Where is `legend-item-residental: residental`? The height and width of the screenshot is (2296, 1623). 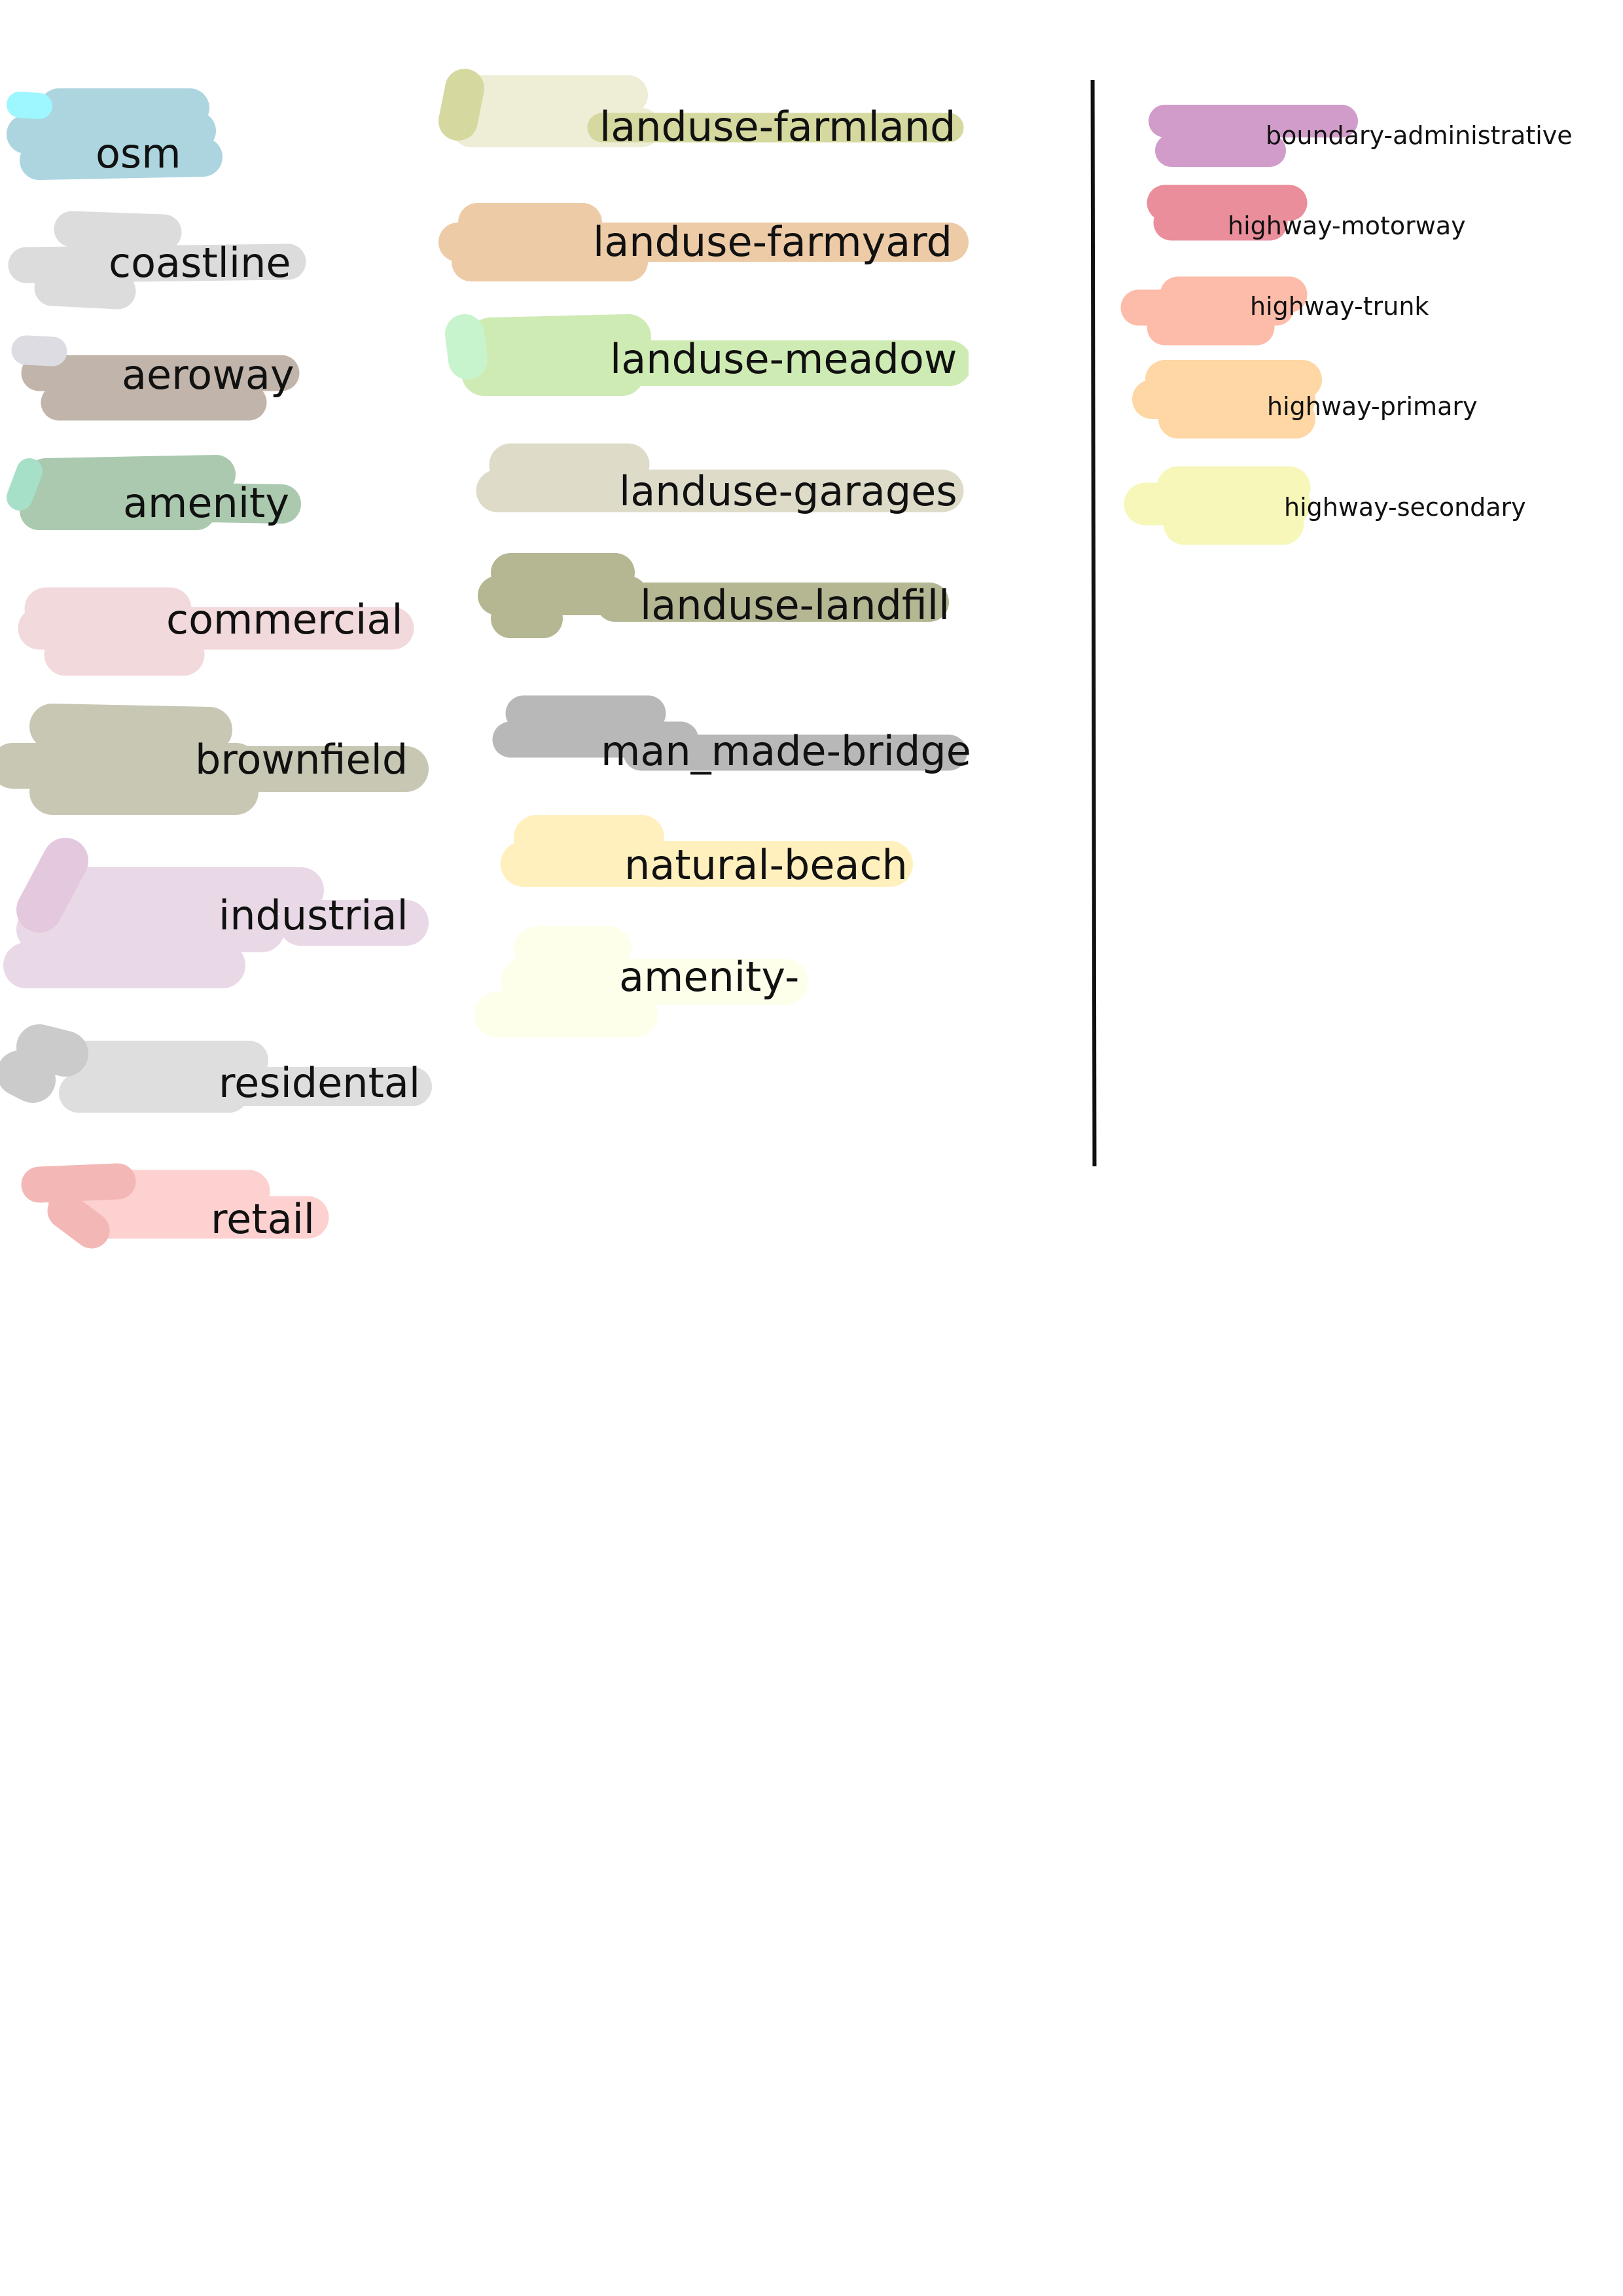
legend-item-residental: residental is located at coordinates (222, 1067).